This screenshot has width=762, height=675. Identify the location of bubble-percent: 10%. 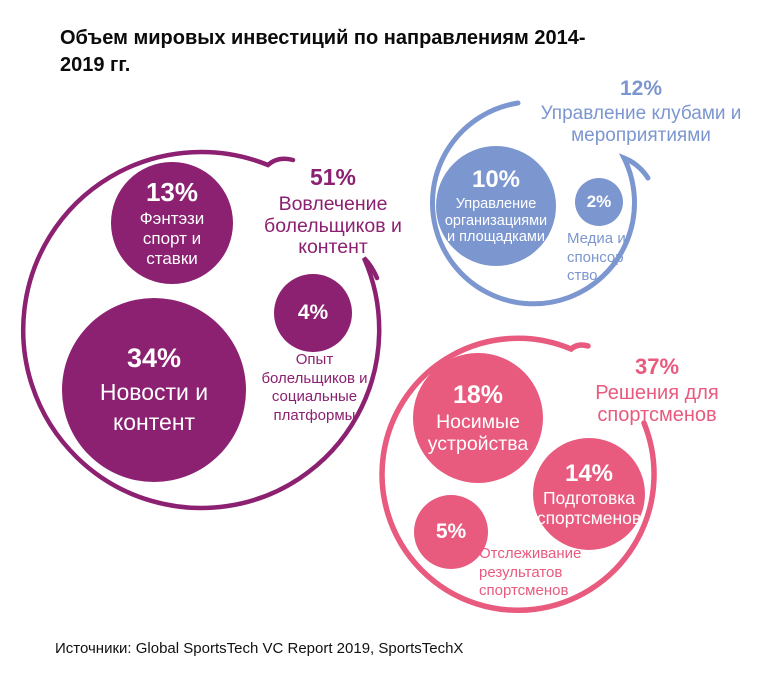
(496, 180).